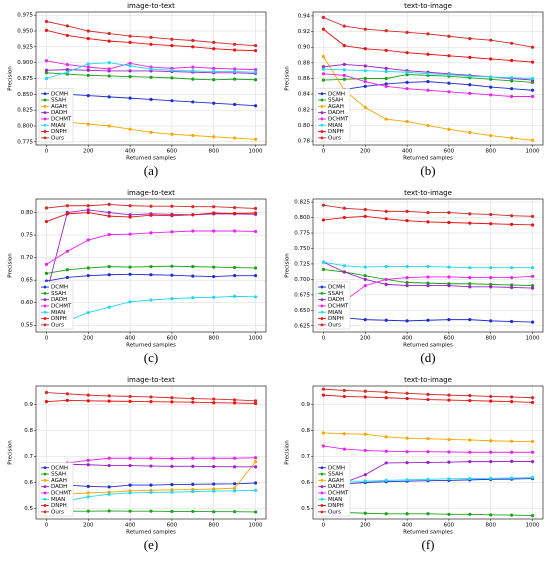  I want to click on y-tick-label: 0.84, so click(304, 95).